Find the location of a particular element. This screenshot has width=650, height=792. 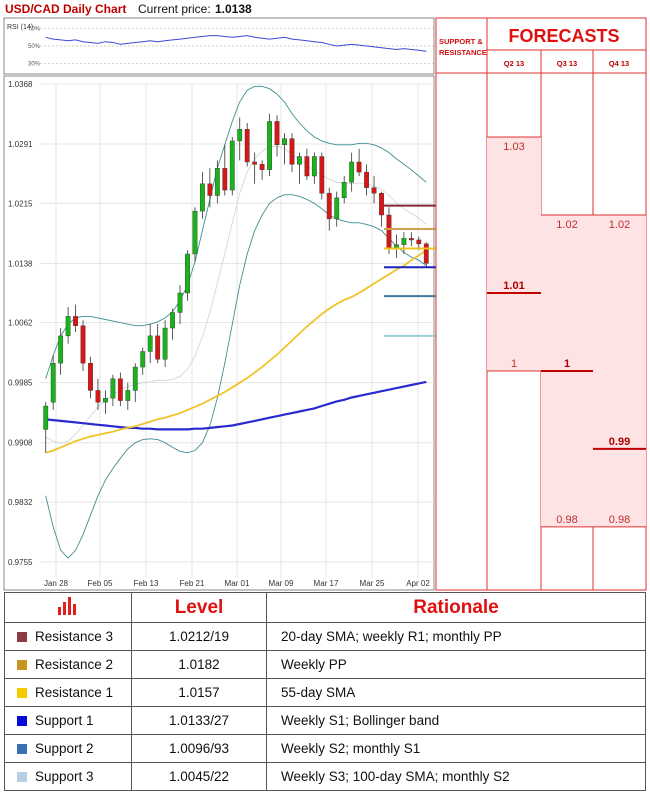

sr-title: SUPPORT & RESISTANCE is located at coordinates (463, 47).